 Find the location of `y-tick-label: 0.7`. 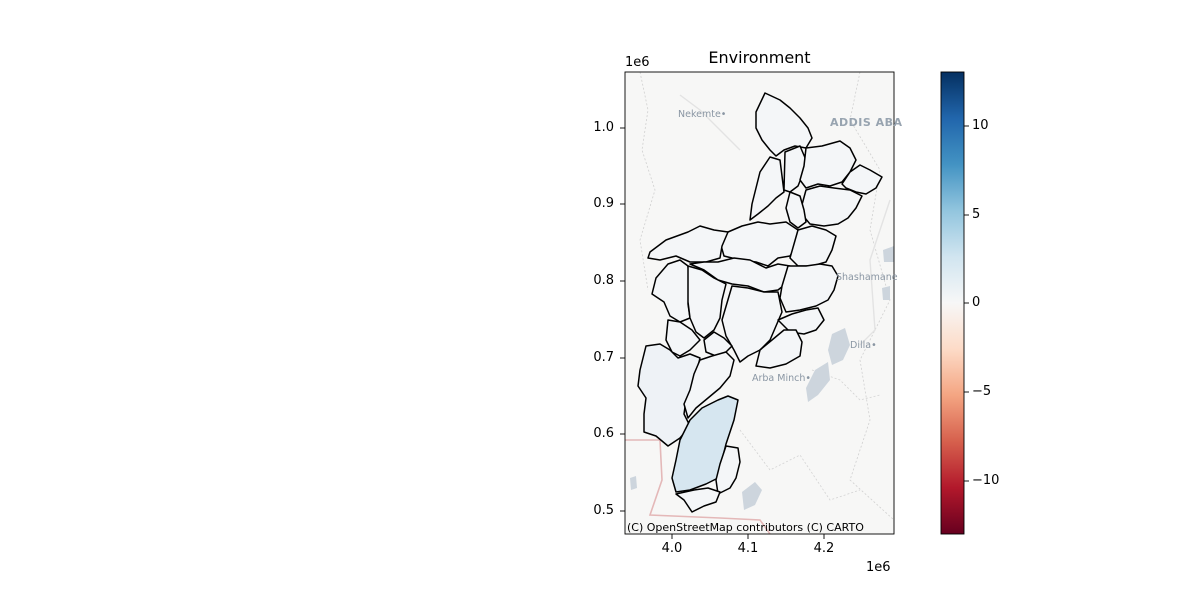

y-tick-label: 0.7 is located at coordinates (603, 357).